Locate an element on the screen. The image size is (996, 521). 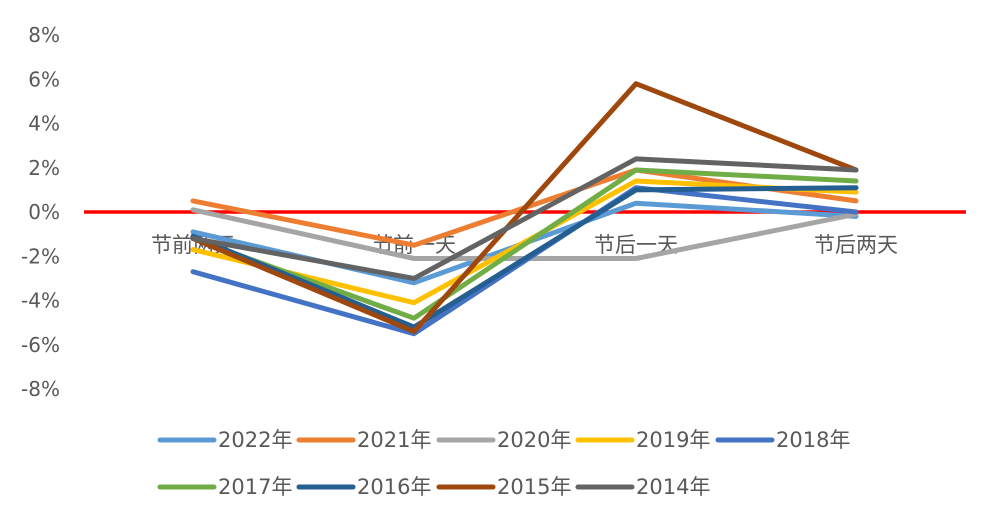
legend-label: 2020年 is located at coordinates (534, 440).